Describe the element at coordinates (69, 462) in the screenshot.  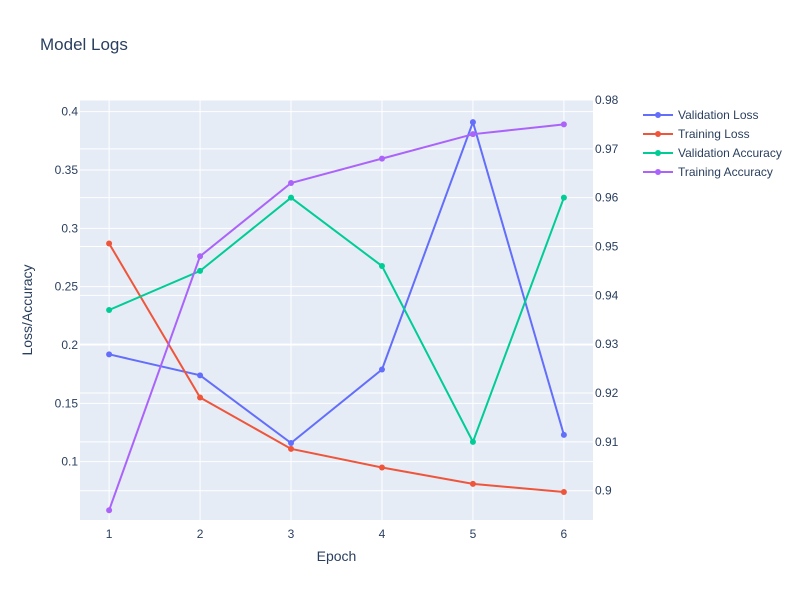
I see `y-tick-label: 0.1` at that location.